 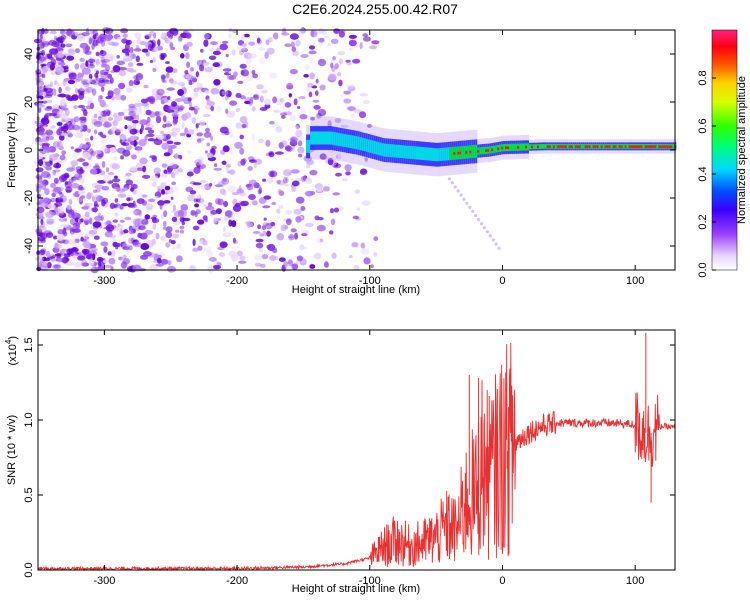 I want to click on colorbar-gradient, so click(x=724, y=150).